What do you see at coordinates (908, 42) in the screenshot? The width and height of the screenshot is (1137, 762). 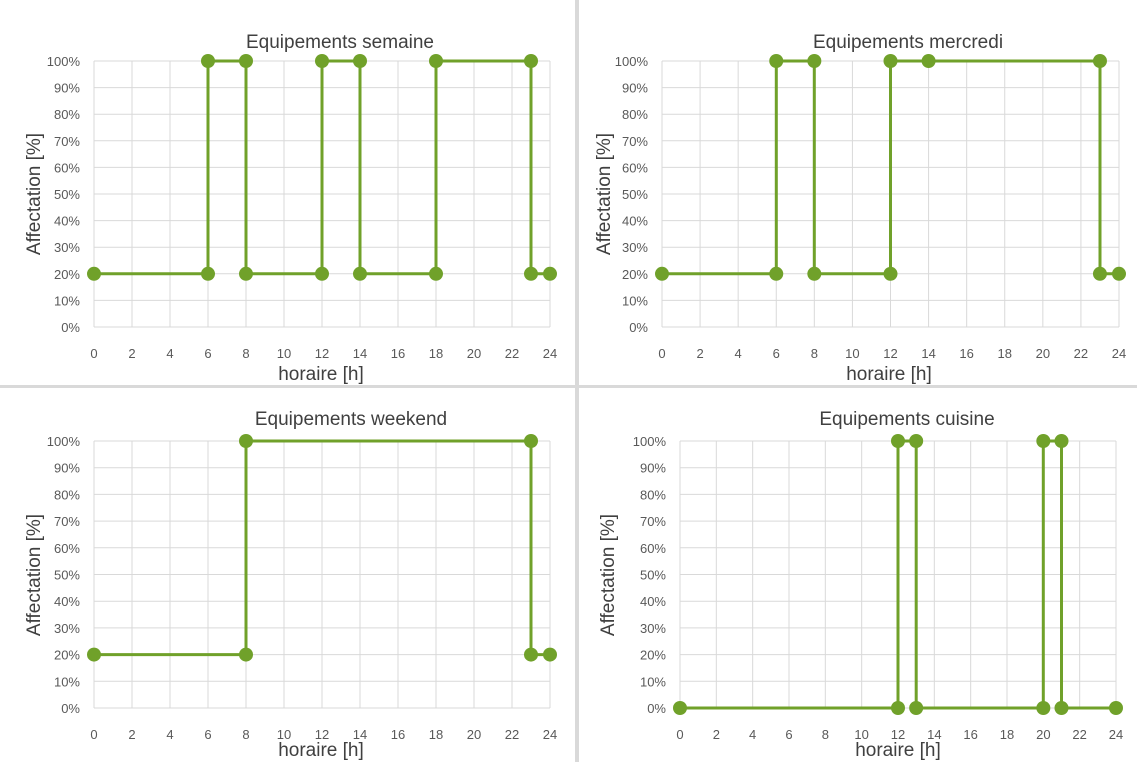 I see `chart-title-mercredi: Equipements mercredi` at bounding box center [908, 42].